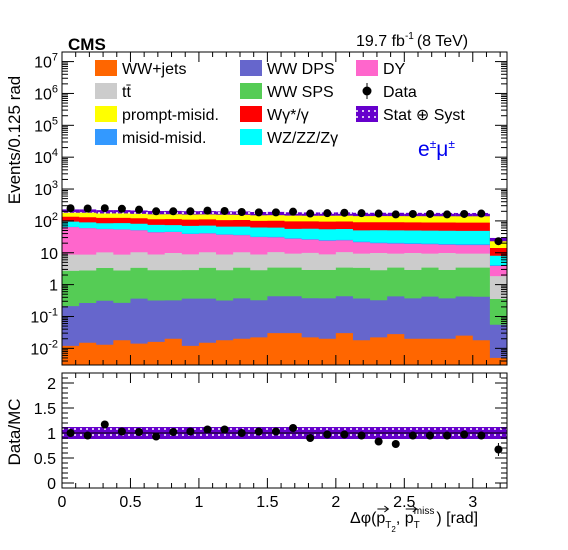 This screenshot has height=550, width=568. Describe the element at coordinates (170, 115) in the screenshot. I see `legend-label: prompt-misid.` at that location.